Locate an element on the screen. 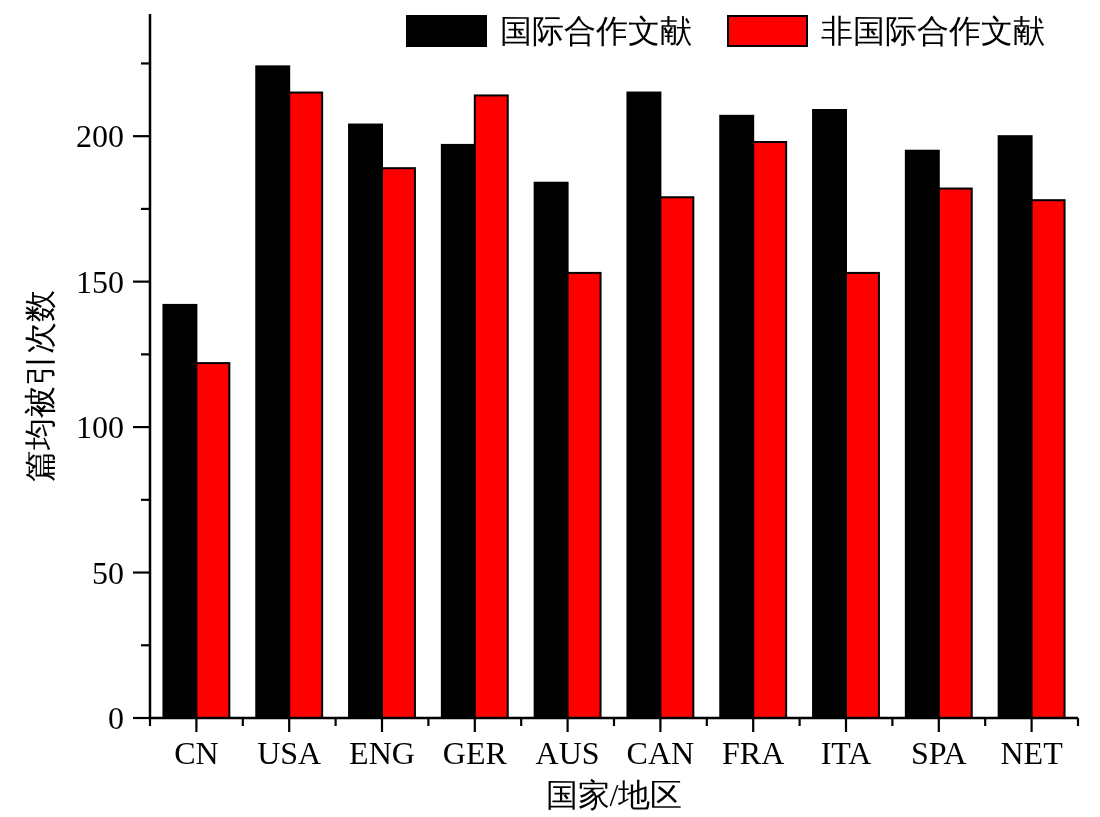 This screenshot has height=817, width=1100. y-tick-label: 0 is located at coordinates (116, 718).